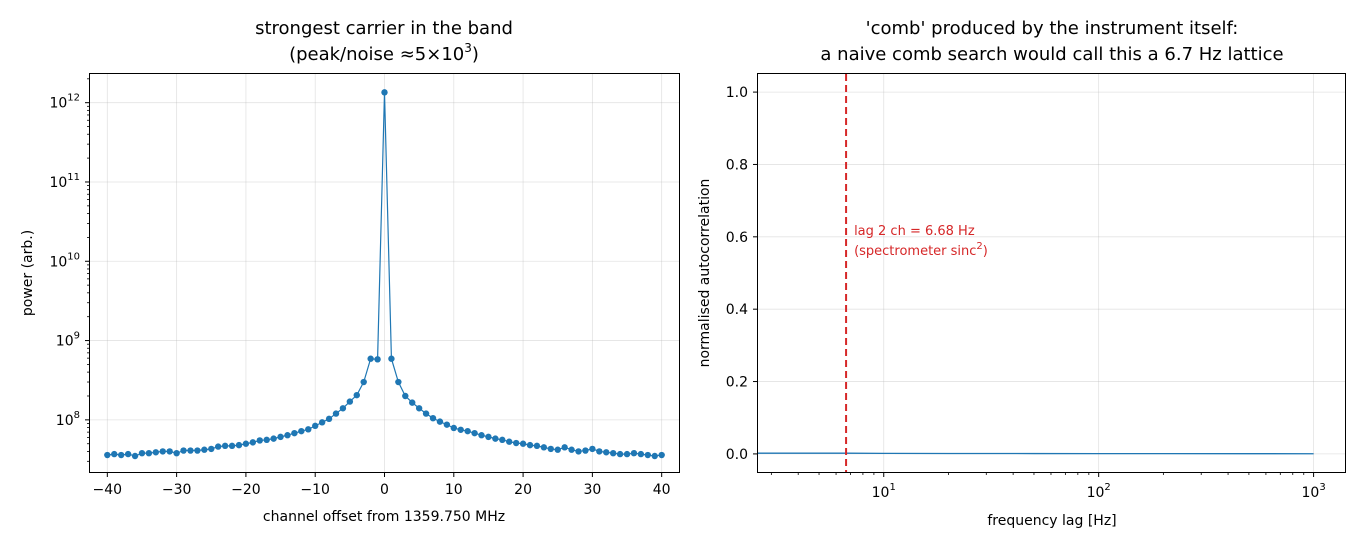  Describe the element at coordinates (1036, 453) in the screenshot. I see `right-series-line` at that location.